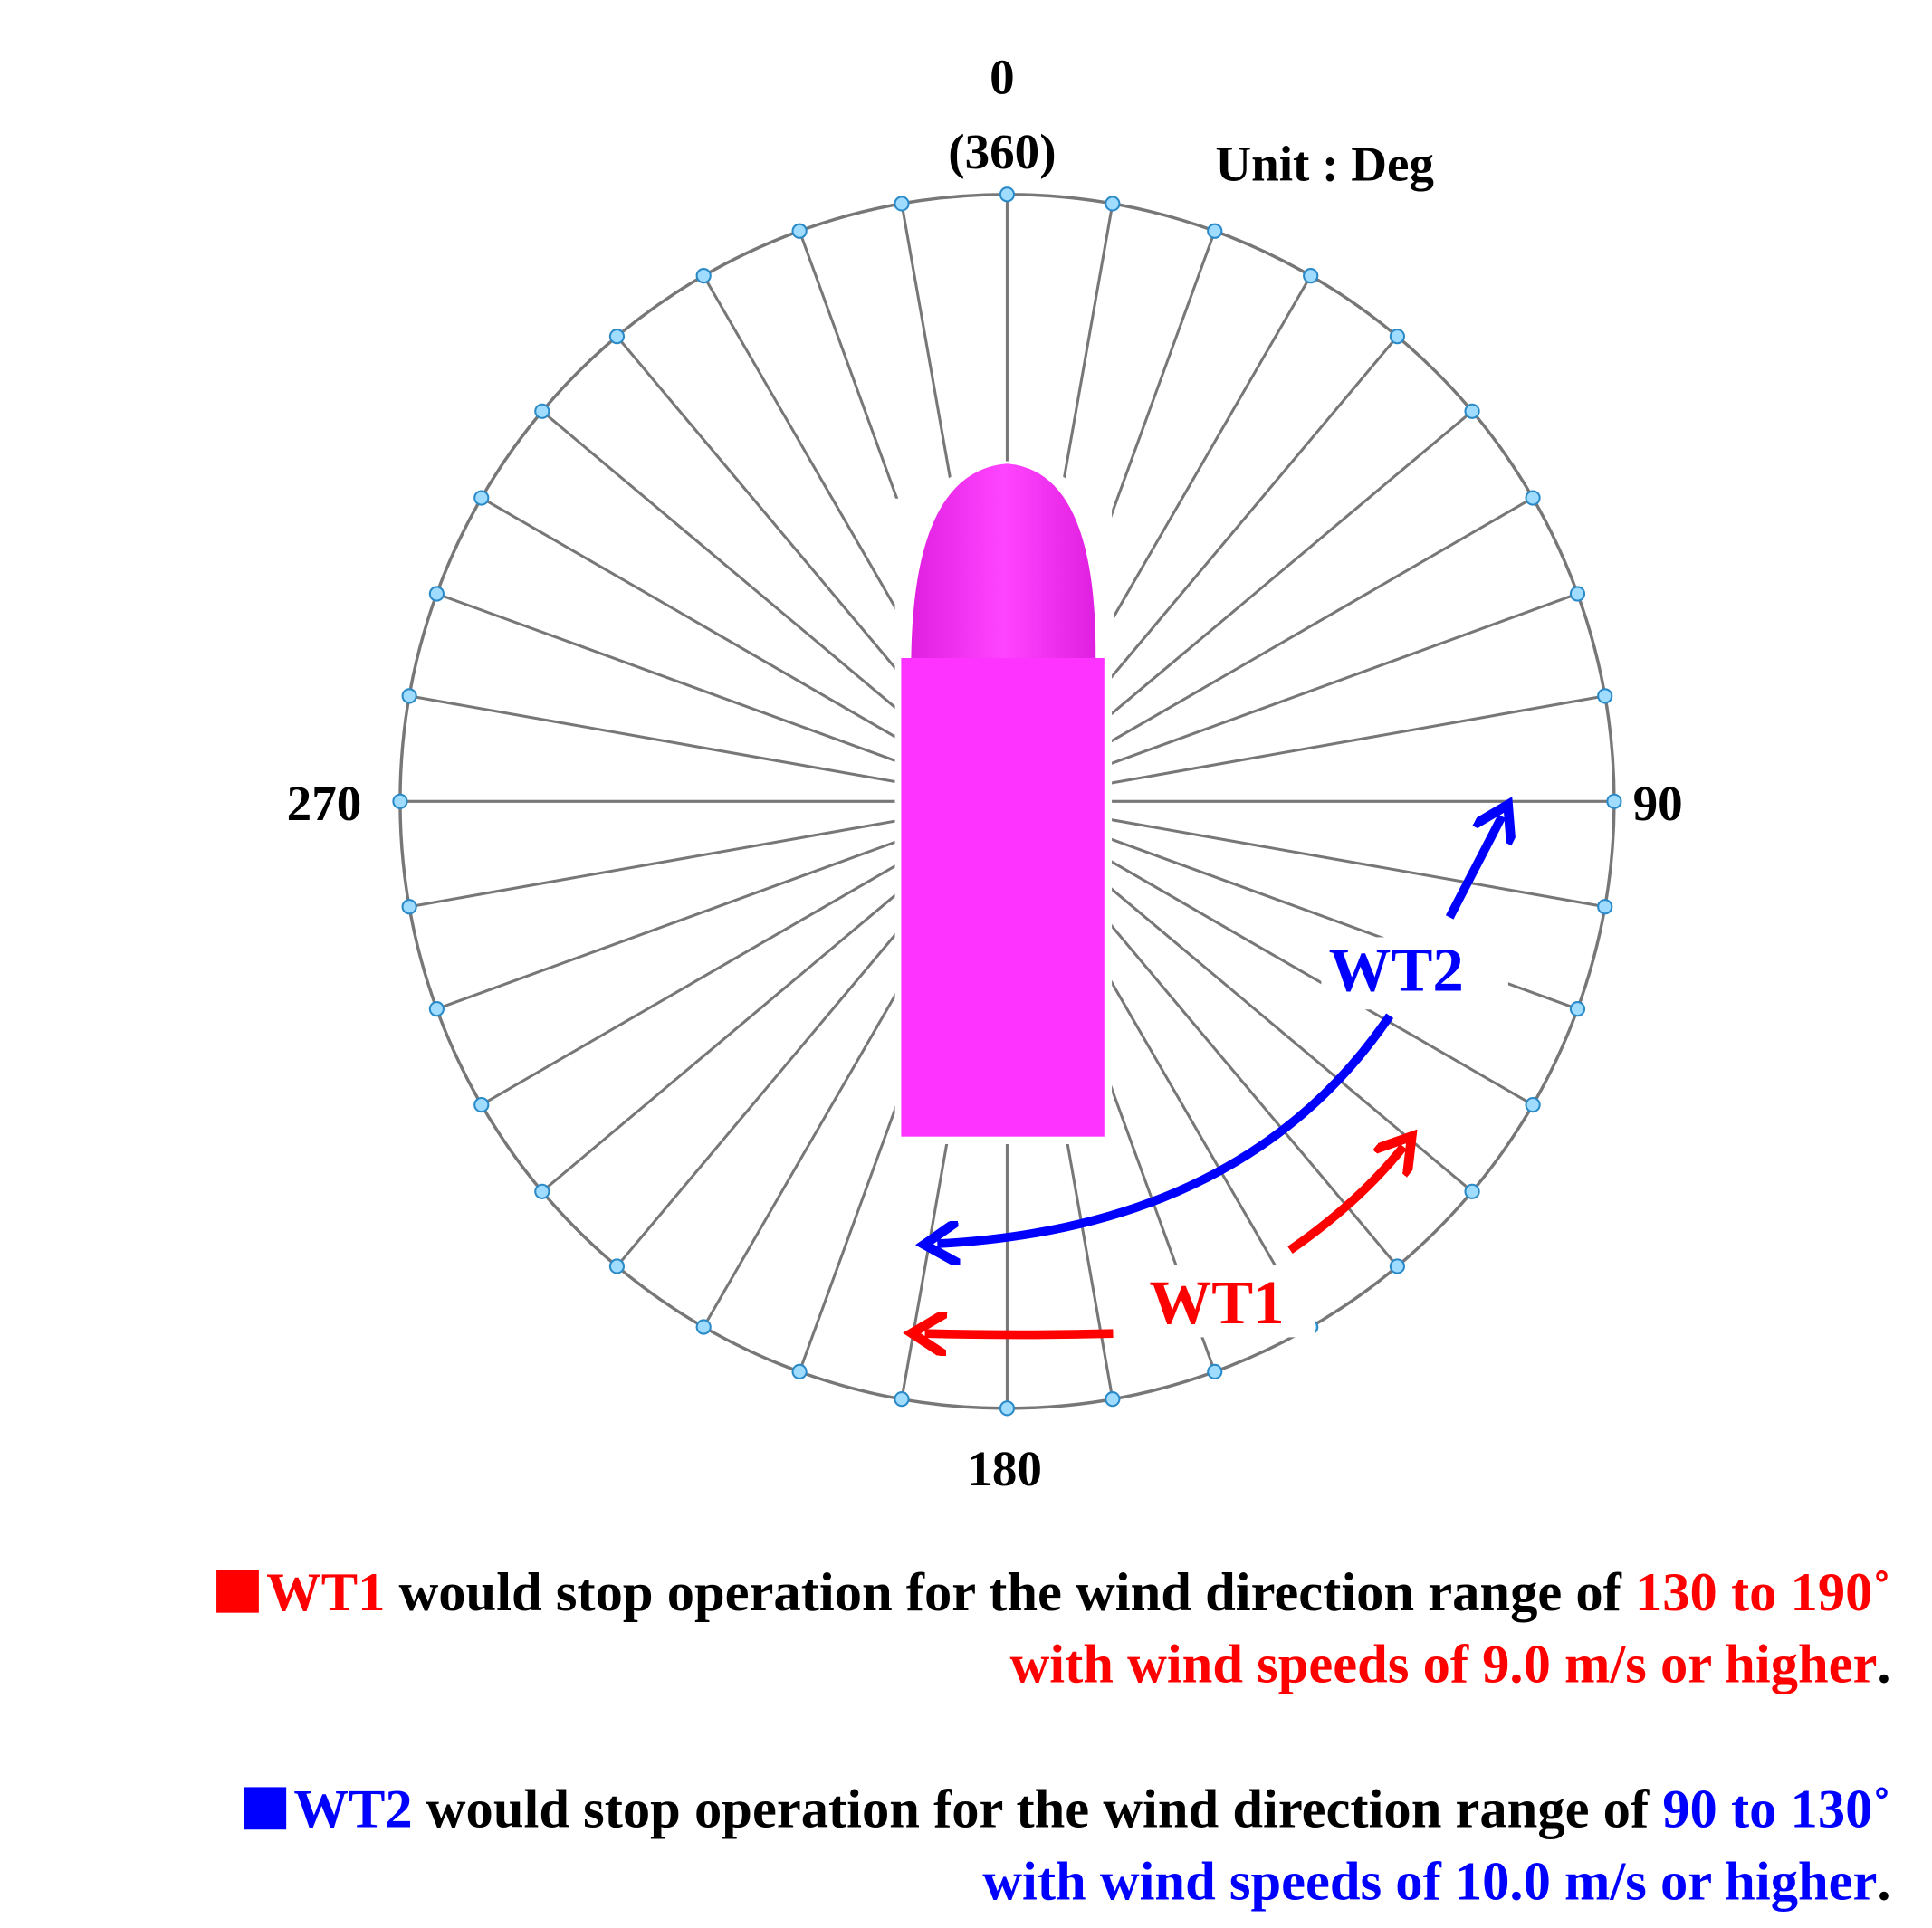  I want to click on note-text: 130 to 190˚, so click(1763, 1593).